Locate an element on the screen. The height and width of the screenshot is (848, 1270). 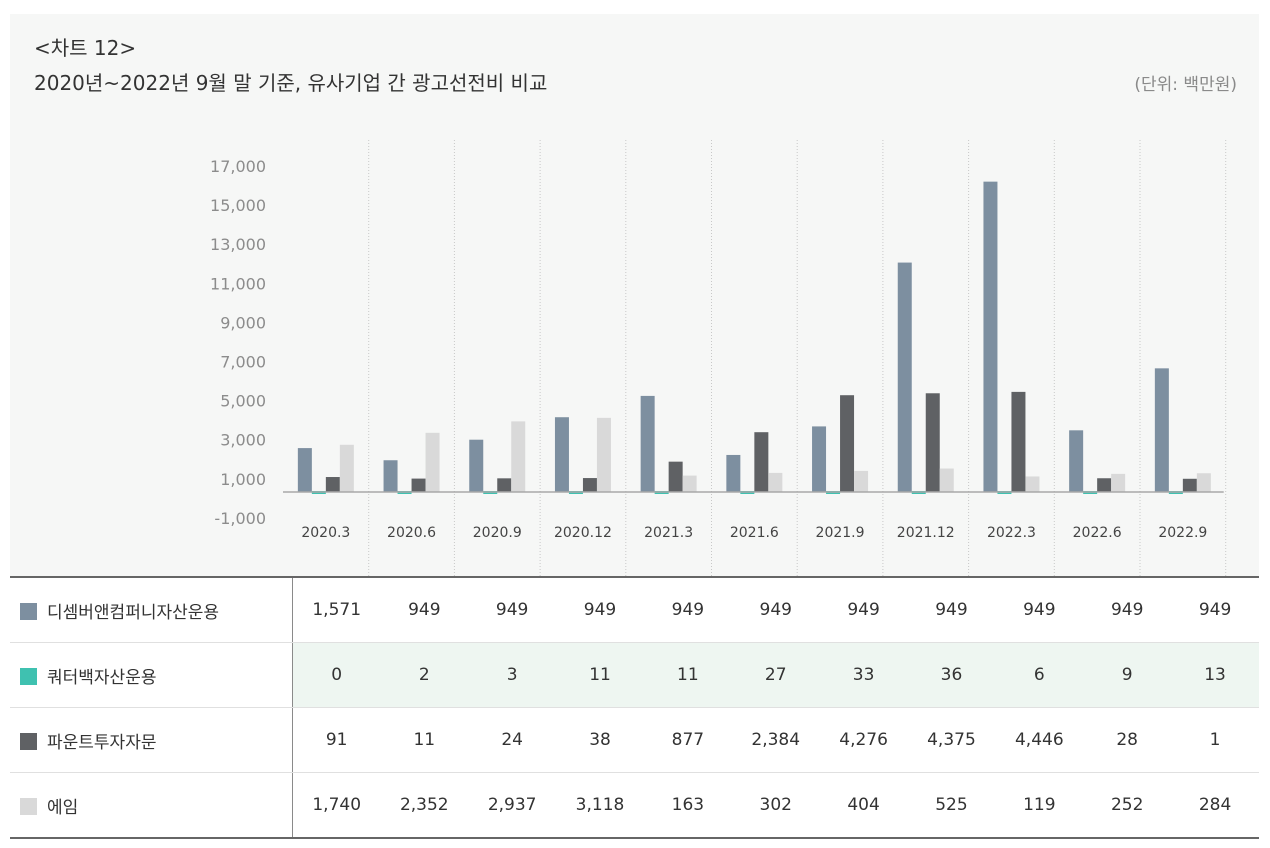
series-name: 파운트투자자문 is located at coordinates (151, 740).